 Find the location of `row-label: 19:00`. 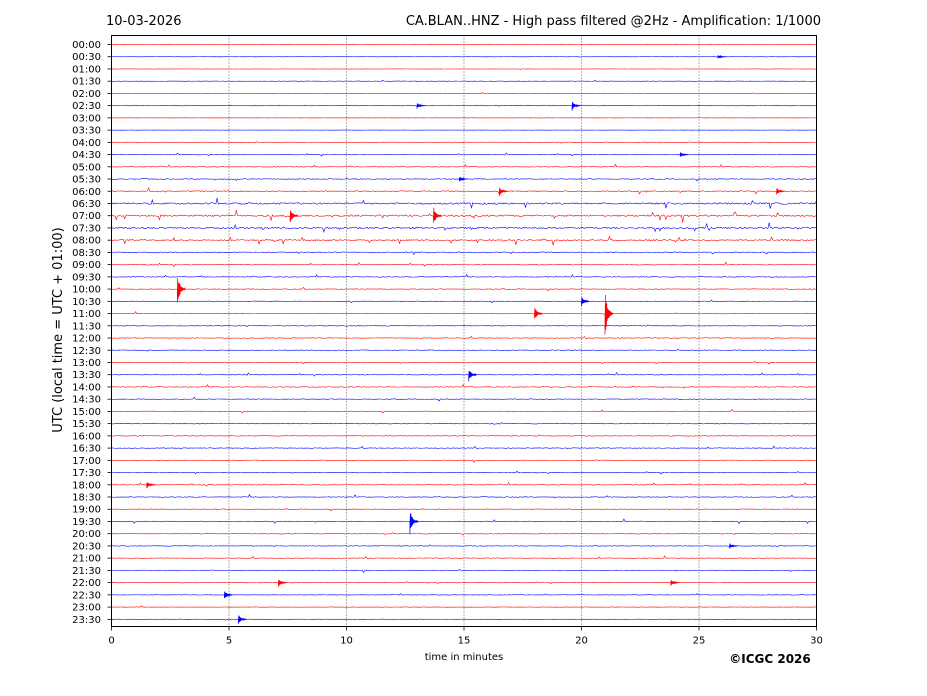

row-label: 19:00 is located at coordinates (86, 510).